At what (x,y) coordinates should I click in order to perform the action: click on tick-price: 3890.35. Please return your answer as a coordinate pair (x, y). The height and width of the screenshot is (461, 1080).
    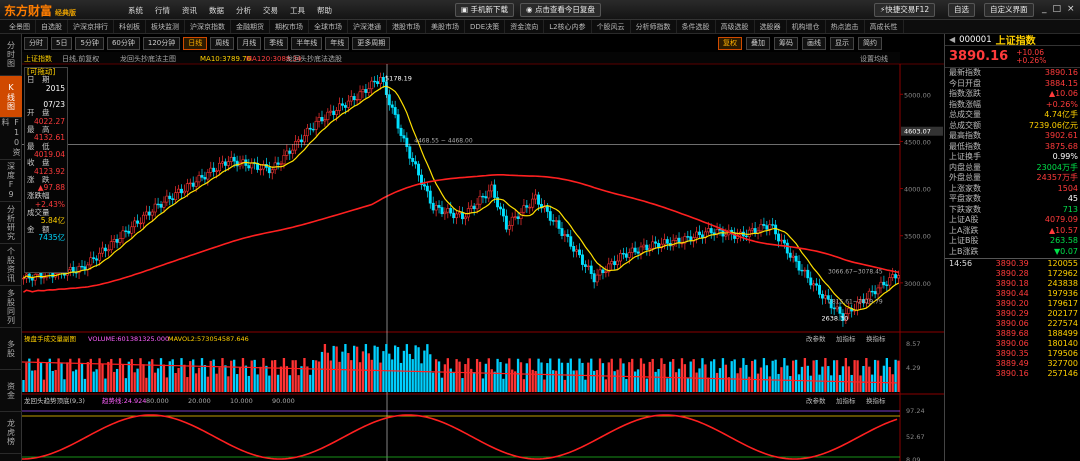
    Looking at the image, I should click on (1012, 353).